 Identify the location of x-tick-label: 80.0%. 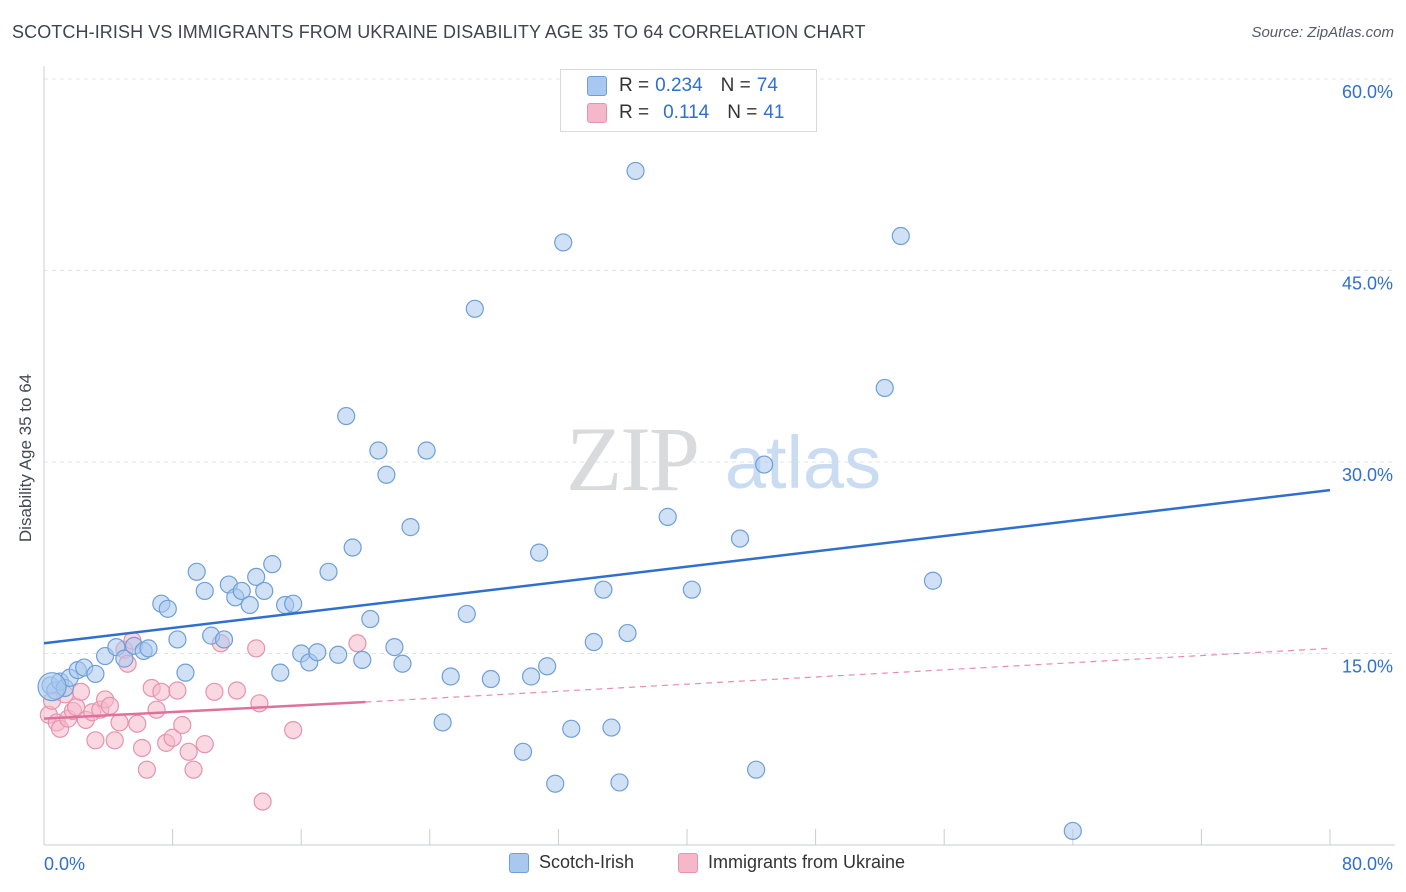
(1367, 864).